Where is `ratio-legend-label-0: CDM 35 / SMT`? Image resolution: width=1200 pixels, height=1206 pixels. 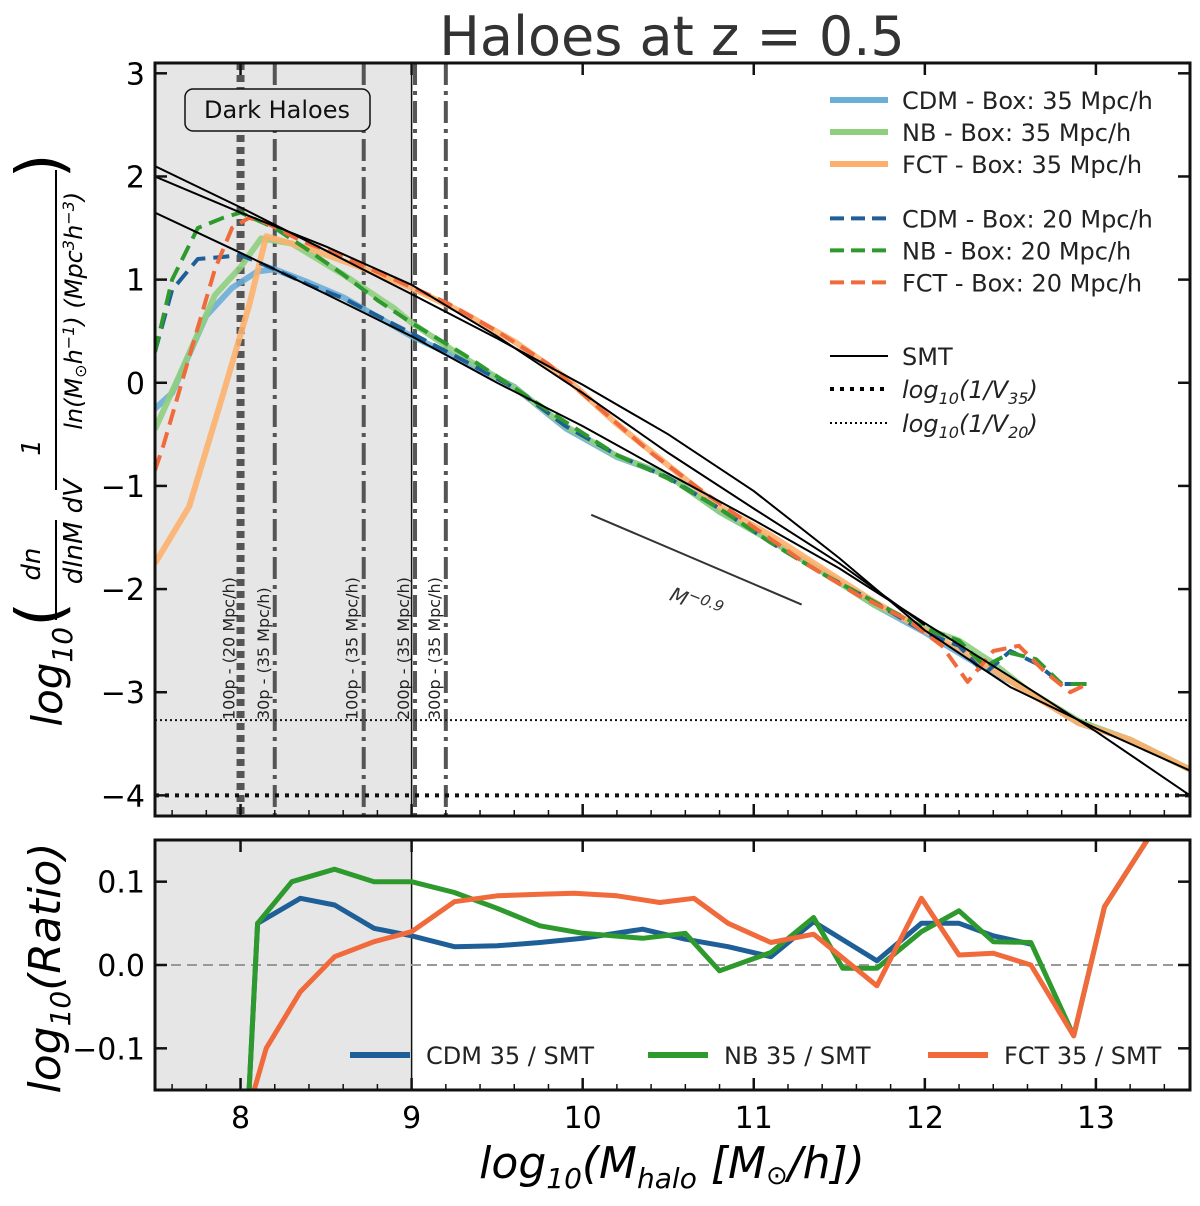
ratio-legend-label-0: CDM 35 / SMT is located at coordinates (510, 1056).